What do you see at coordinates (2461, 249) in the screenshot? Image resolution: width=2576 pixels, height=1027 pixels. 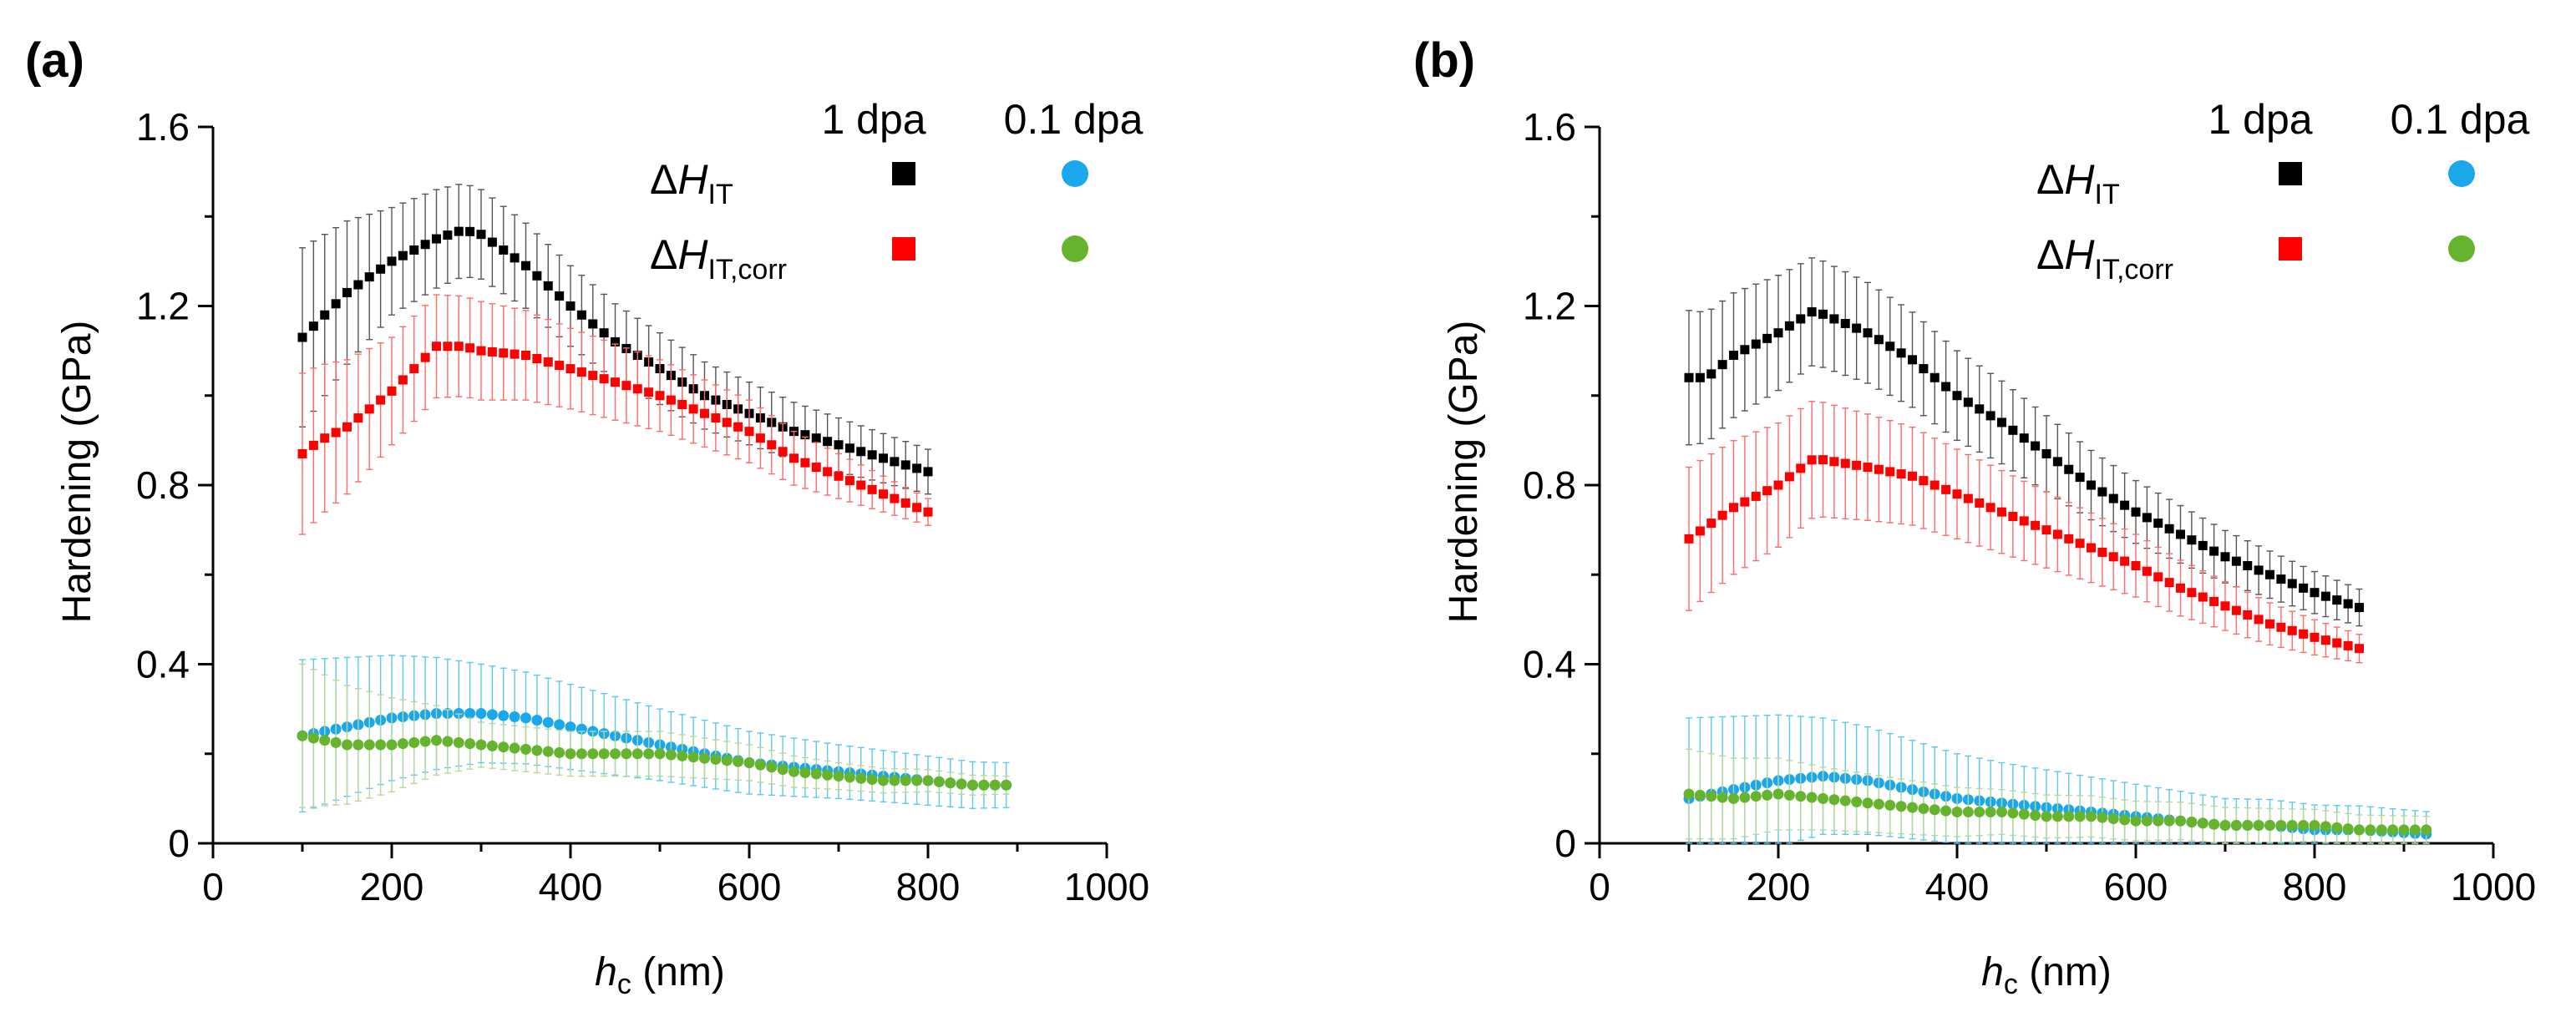 I see `legend-b-marker-green-circle` at bounding box center [2461, 249].